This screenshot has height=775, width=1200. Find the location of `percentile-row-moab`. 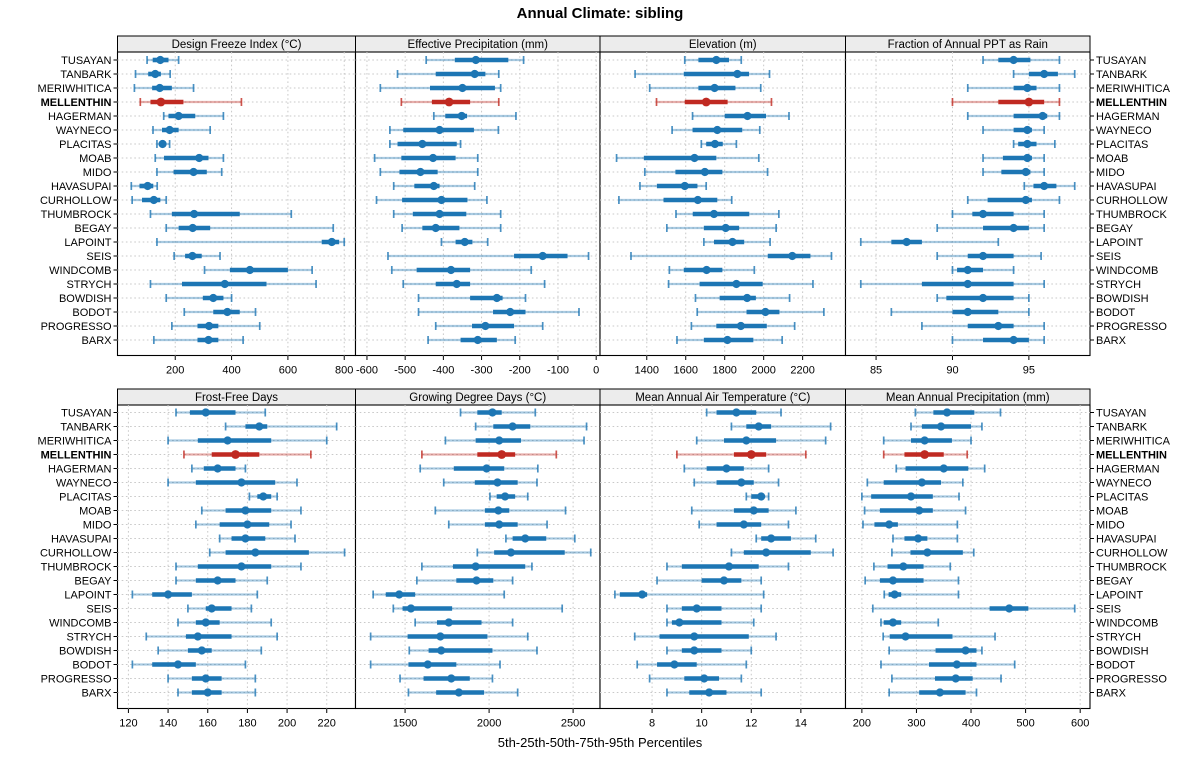

percentile-row-moab is located at coordinates (687, 158).